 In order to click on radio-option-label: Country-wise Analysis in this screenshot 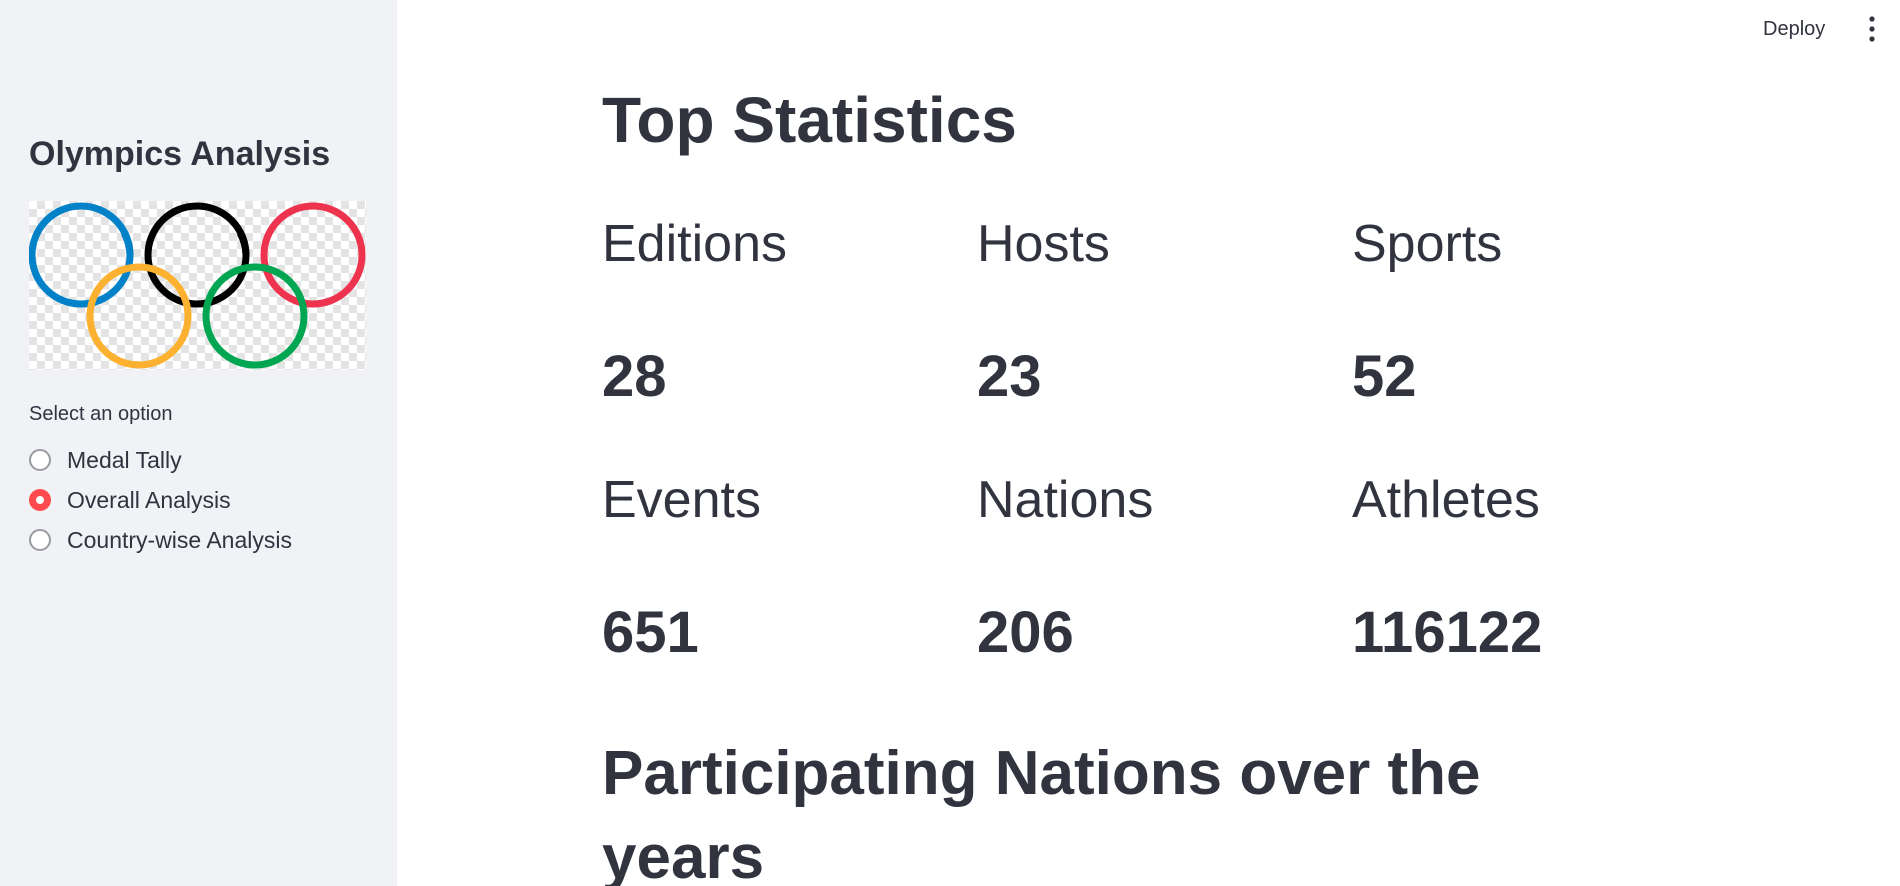, I will do `click(179, 539)`.